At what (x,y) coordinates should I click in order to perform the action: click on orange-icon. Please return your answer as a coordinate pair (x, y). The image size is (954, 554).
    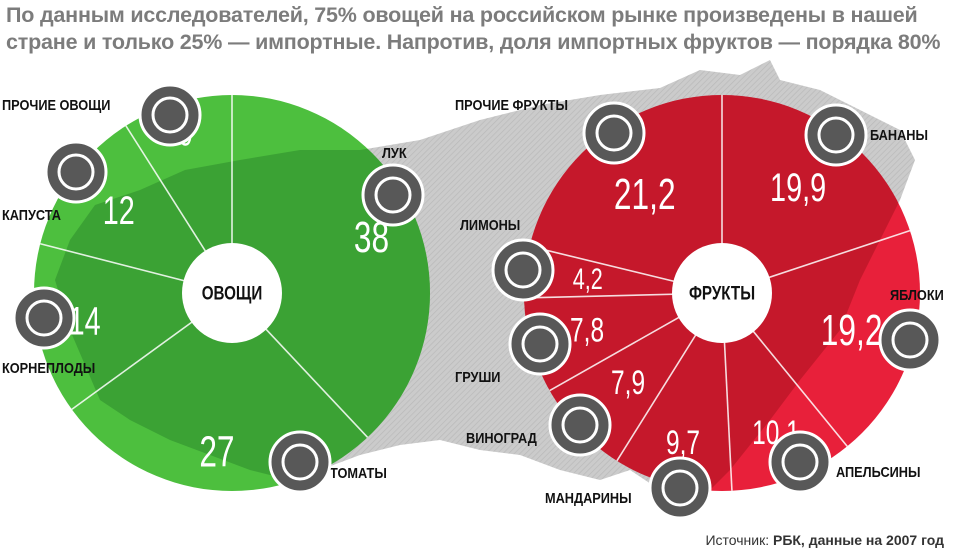
    Looking at the image, I should click on (800, 462).